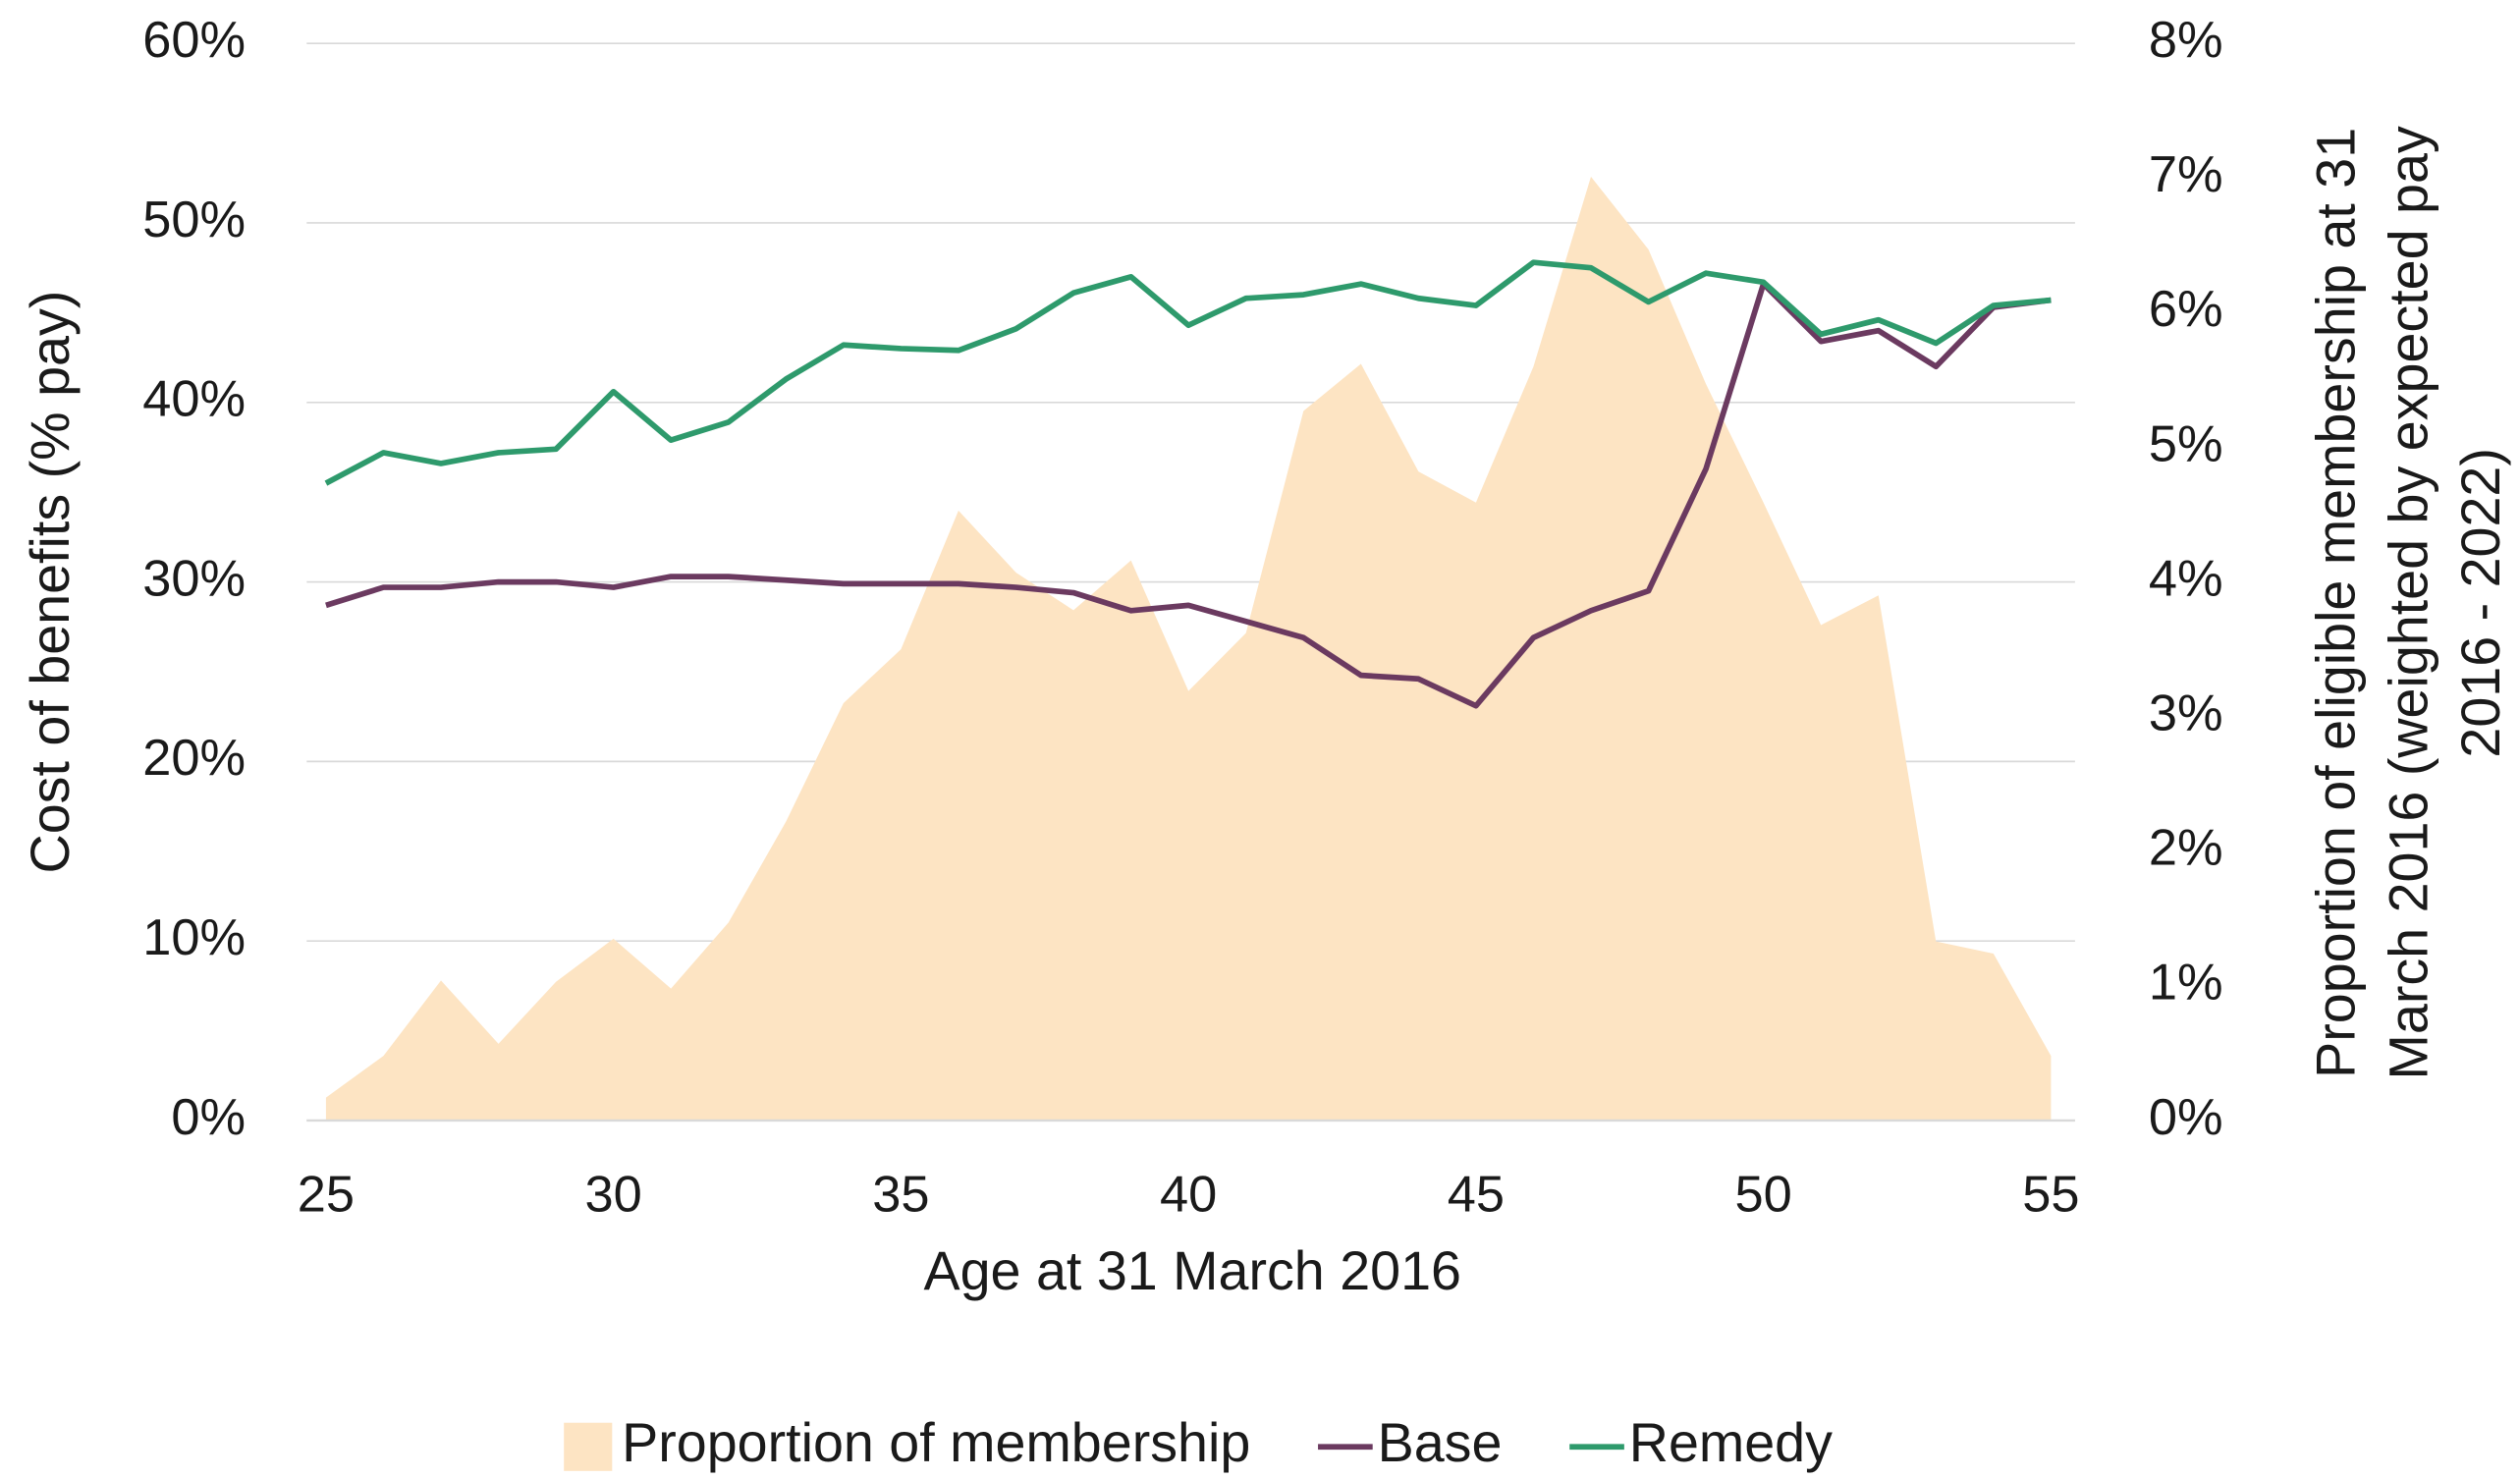 The width and height of the screenshot is (2520, 1479). I want to click on legend-label: Remedy, so click(1731, 1442).